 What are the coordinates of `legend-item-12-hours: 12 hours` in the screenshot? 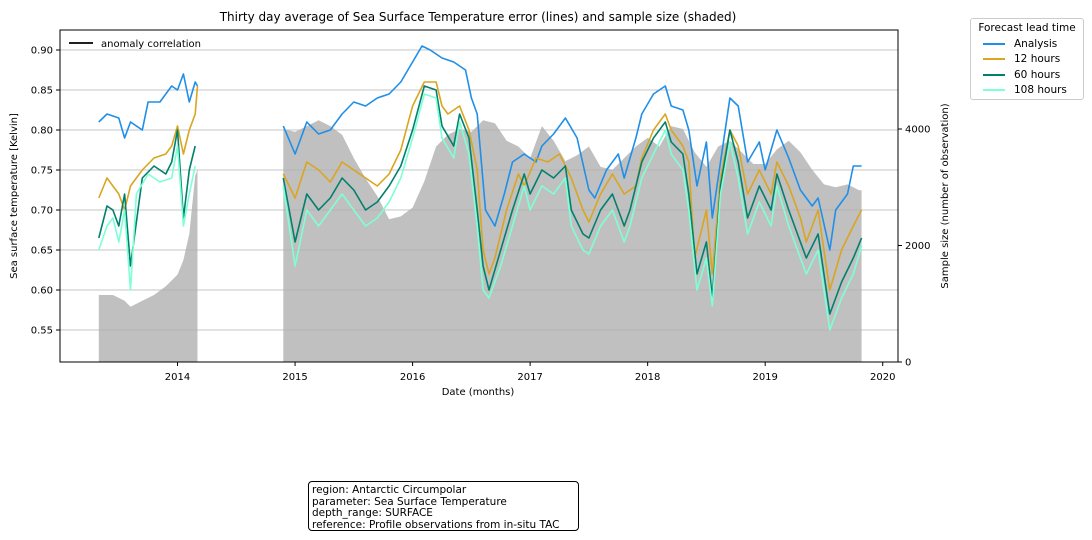 It's located at (1027, 60).